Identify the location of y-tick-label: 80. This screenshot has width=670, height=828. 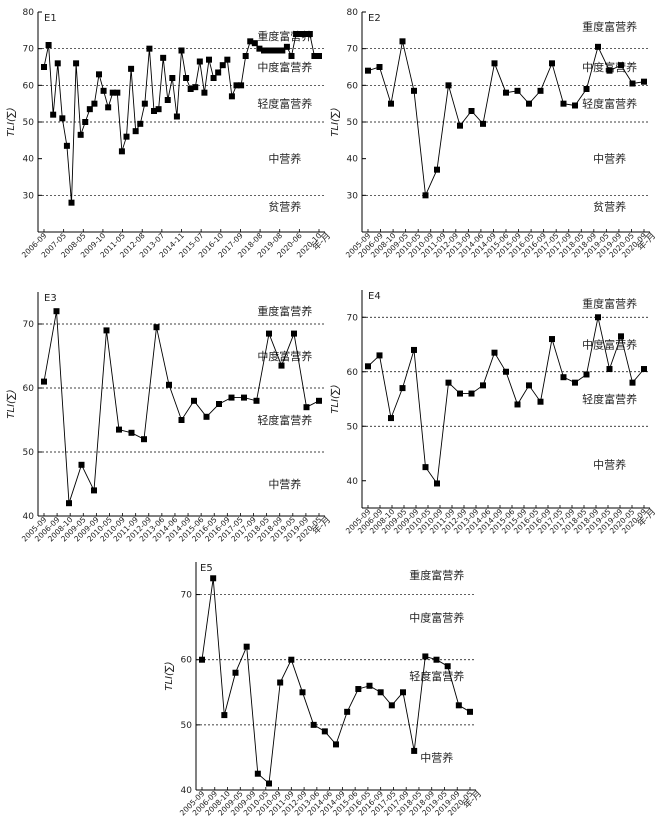
(353, 13).